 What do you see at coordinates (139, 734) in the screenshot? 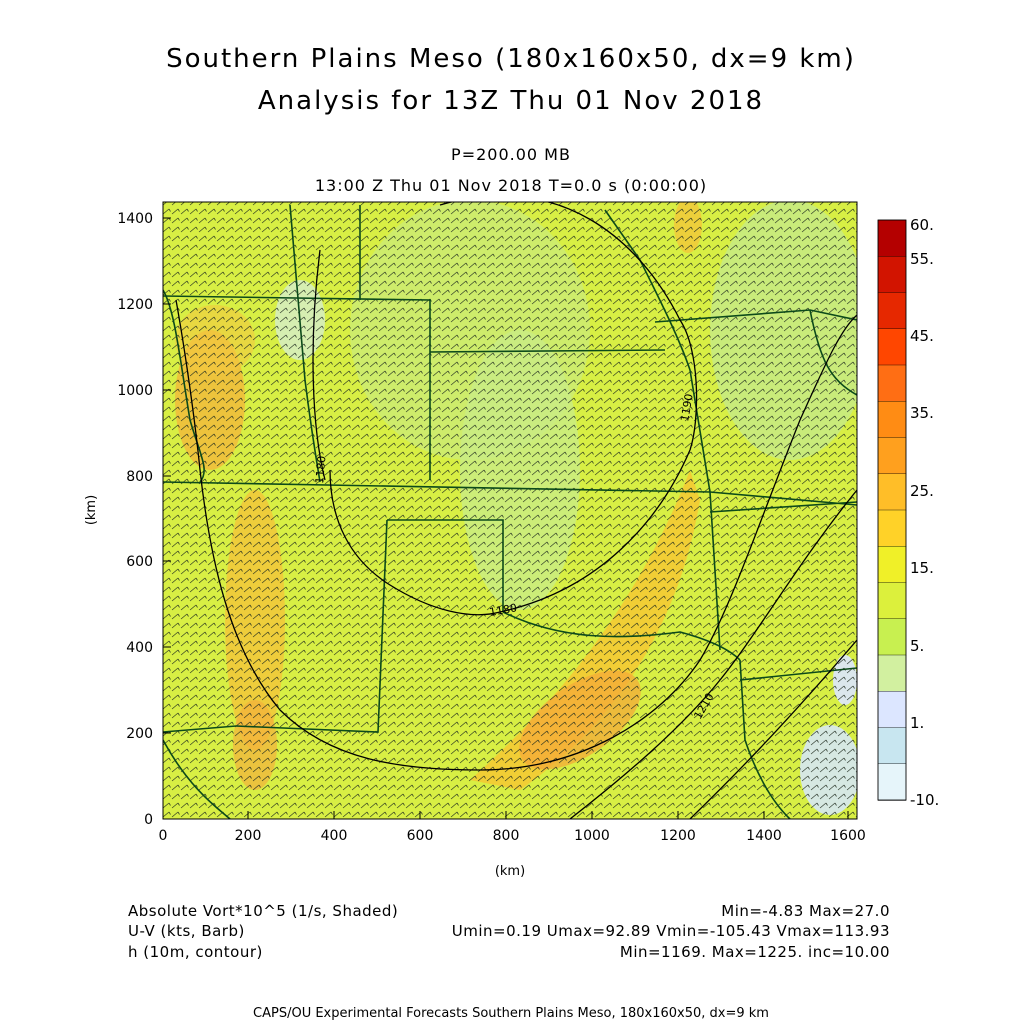
I see `y-tick-label: 200` at bounding box center [139, 734].